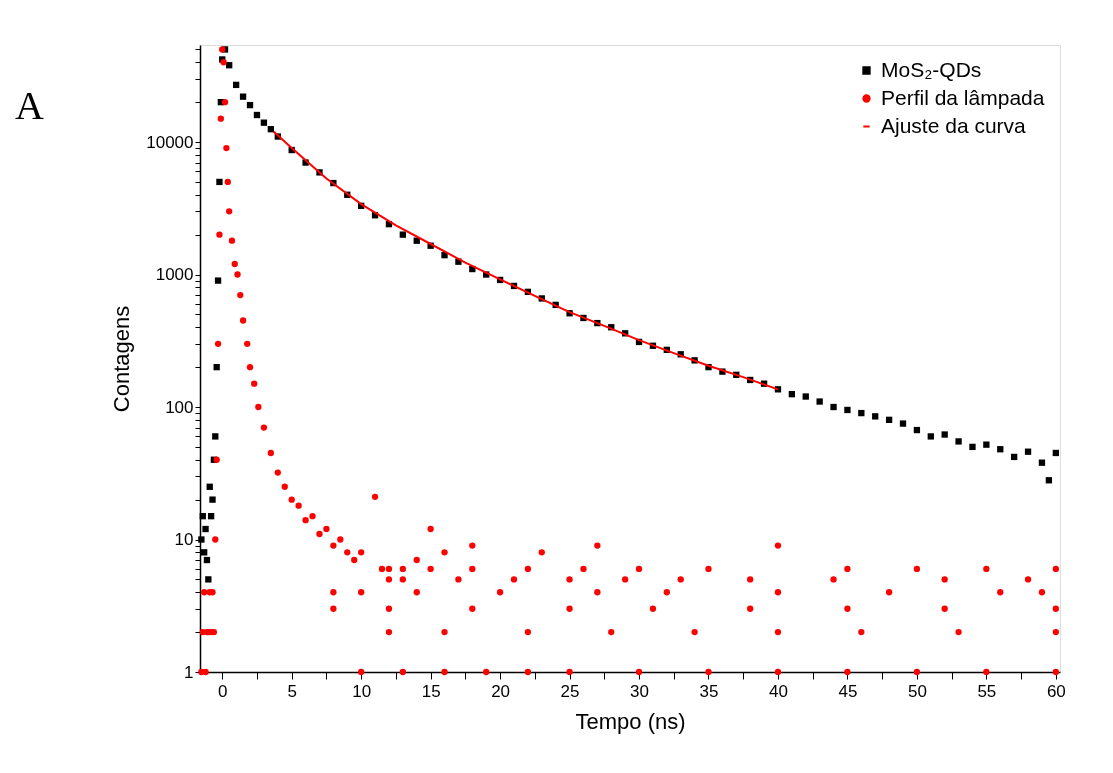 The width and height of the screenshot is (1113, 773). Describe the element at coordinates (501, 691) in the screenshot. I see `x-tick-label: 20` at that location.